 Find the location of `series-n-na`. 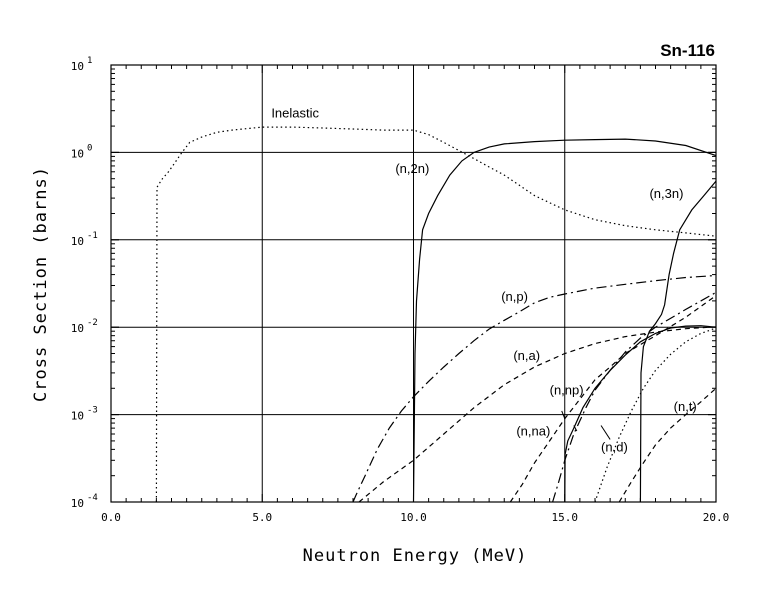

series-n-na is located at coordinates (613, 399).